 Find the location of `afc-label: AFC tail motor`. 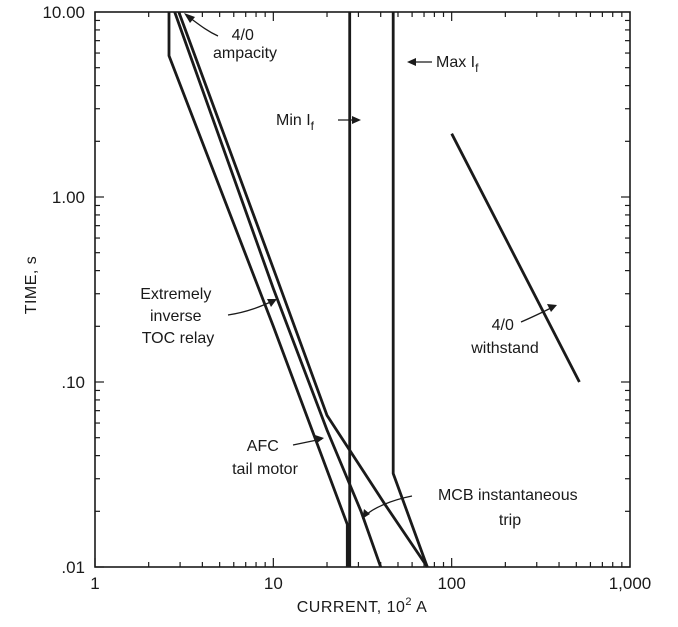

afc-label: AFC tail motor is located at coordinates (265, 458).